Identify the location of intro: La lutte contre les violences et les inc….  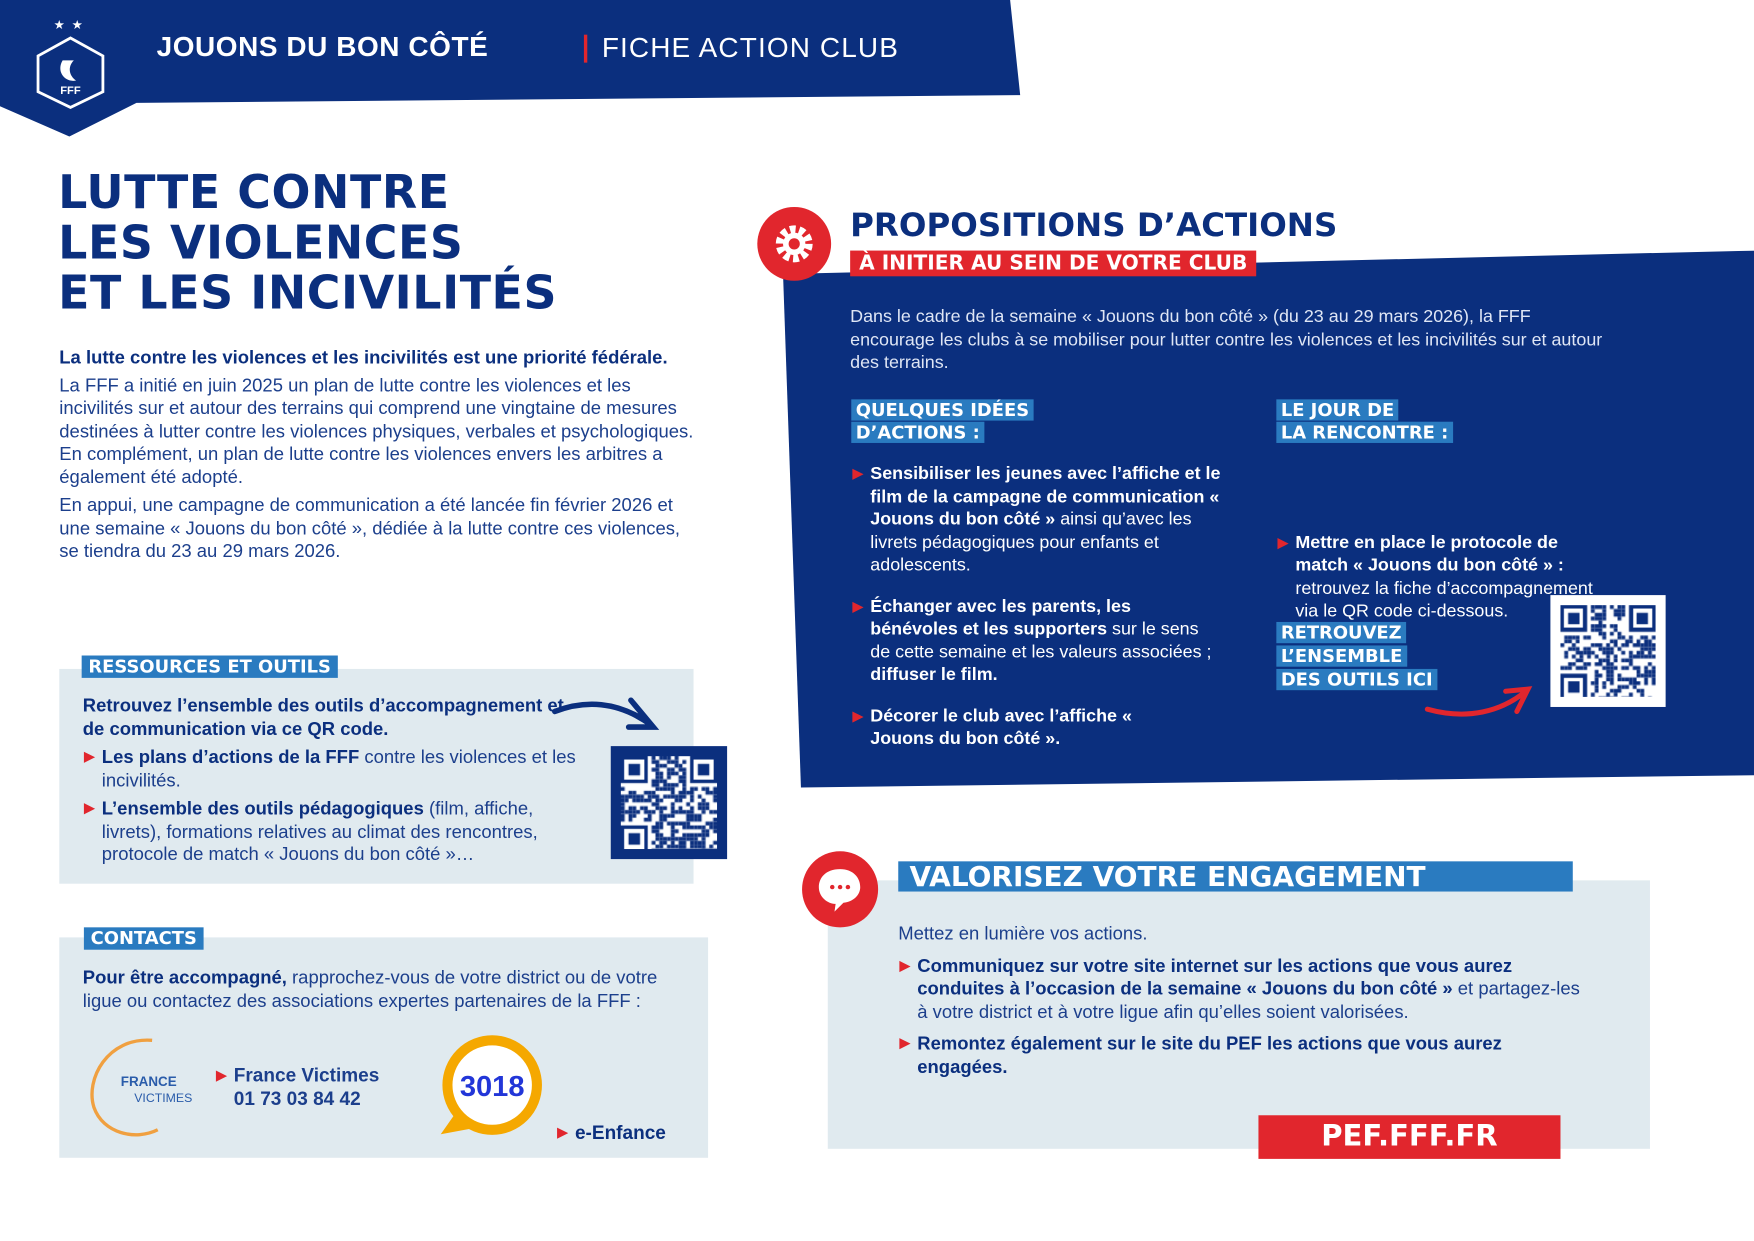
(380, 455).